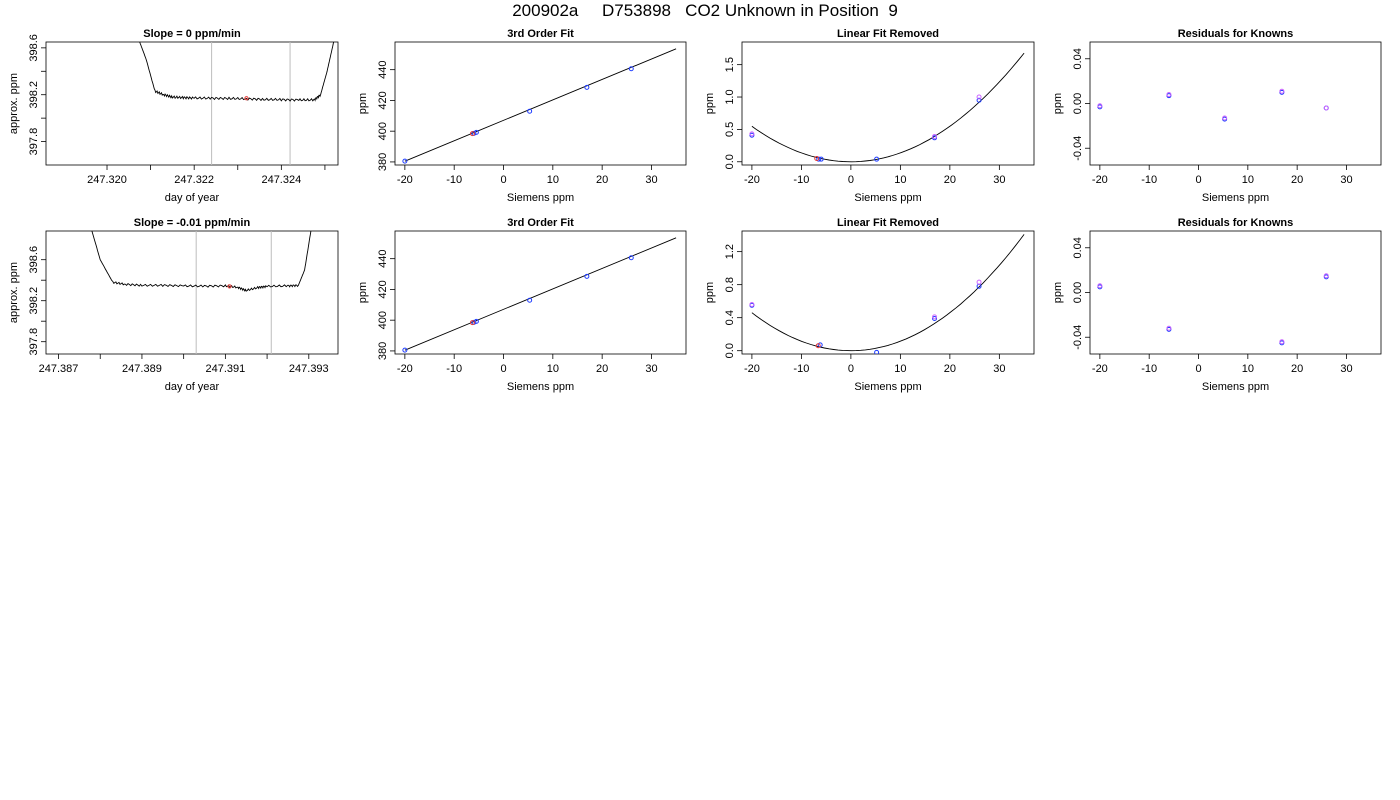  I want to click on y-tick-label: 400, so click(383, 320).